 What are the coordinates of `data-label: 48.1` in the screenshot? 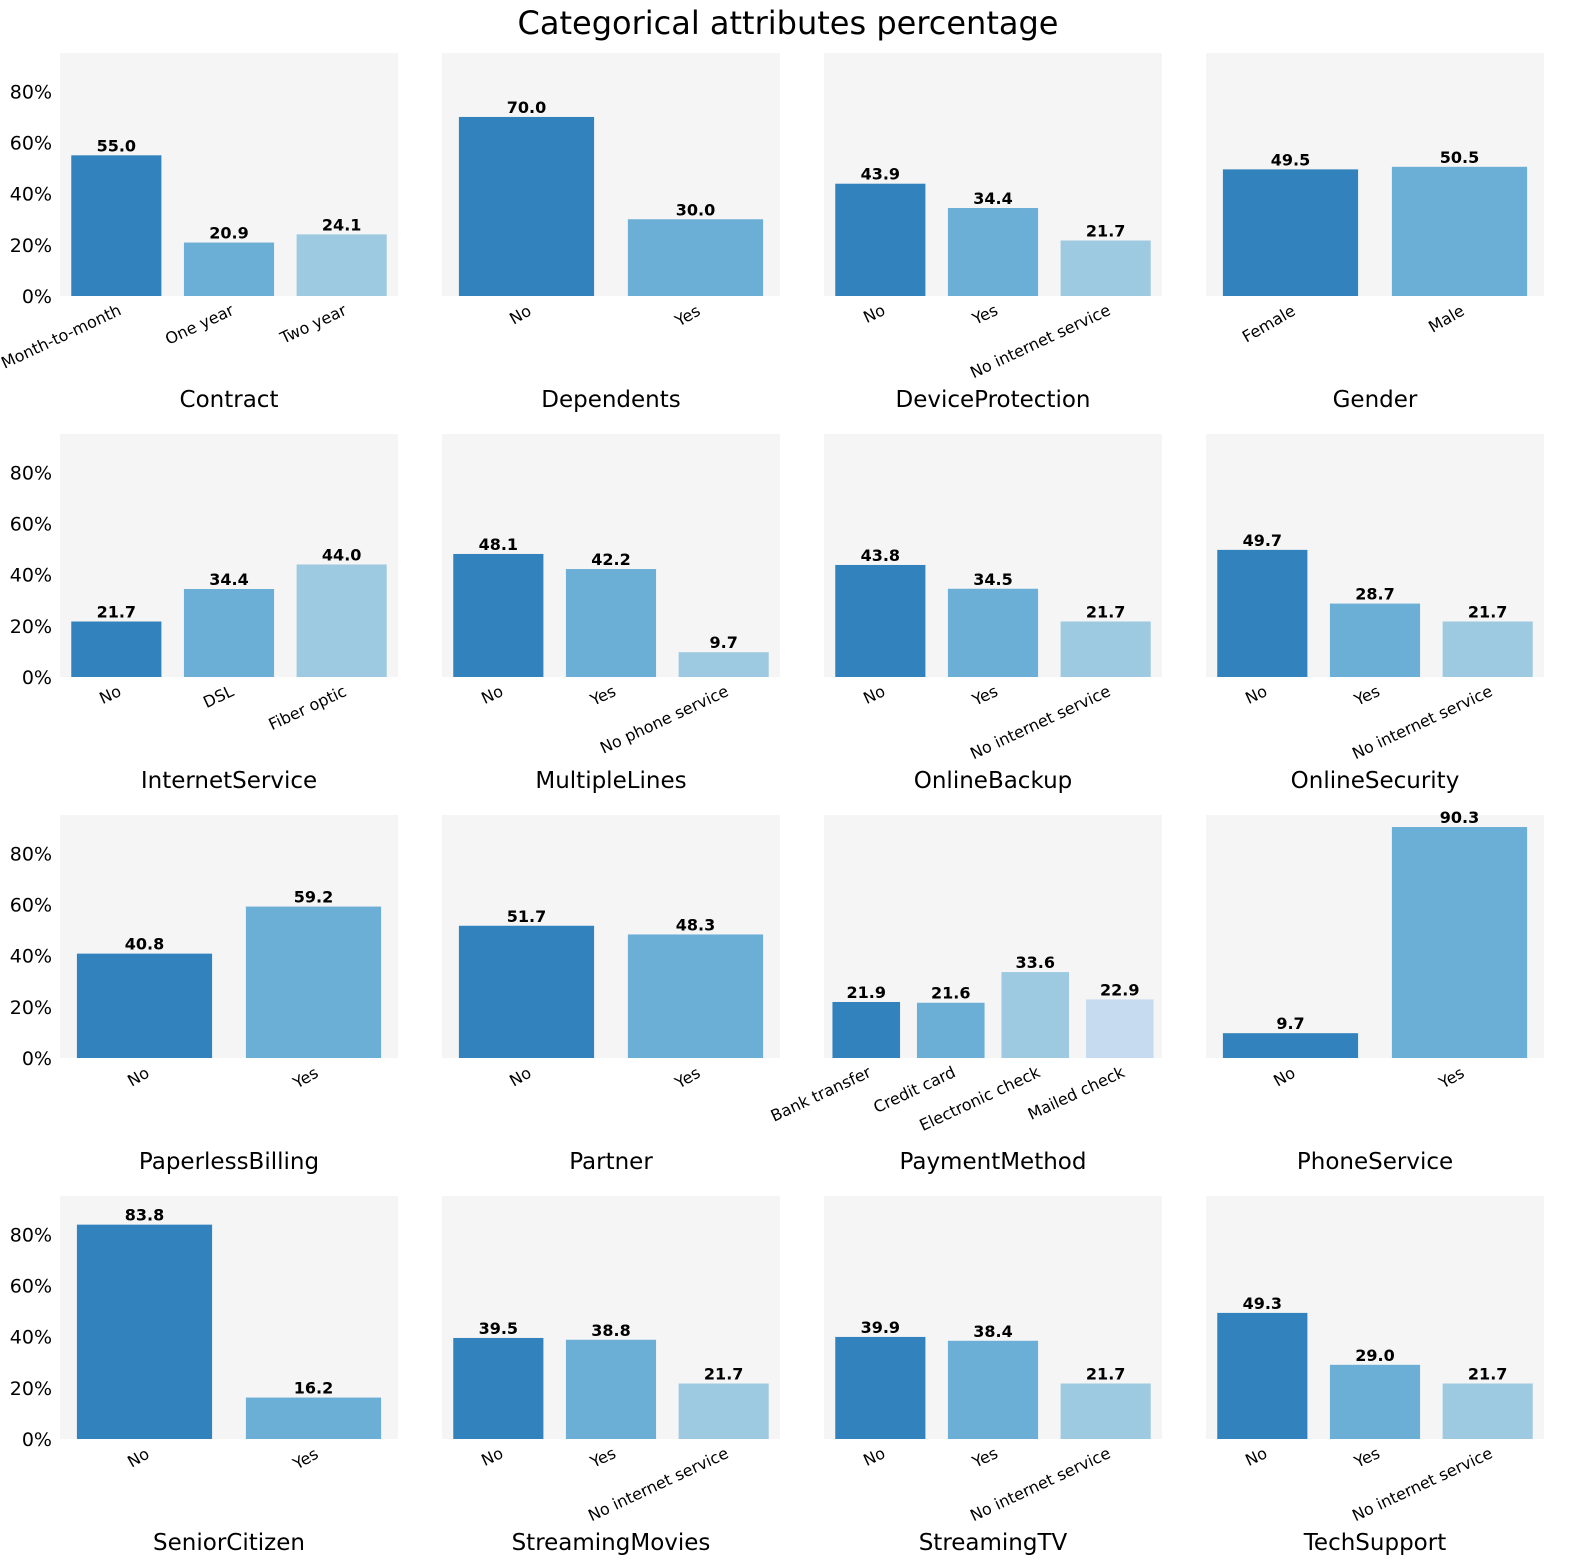 It's located at (498, 544).